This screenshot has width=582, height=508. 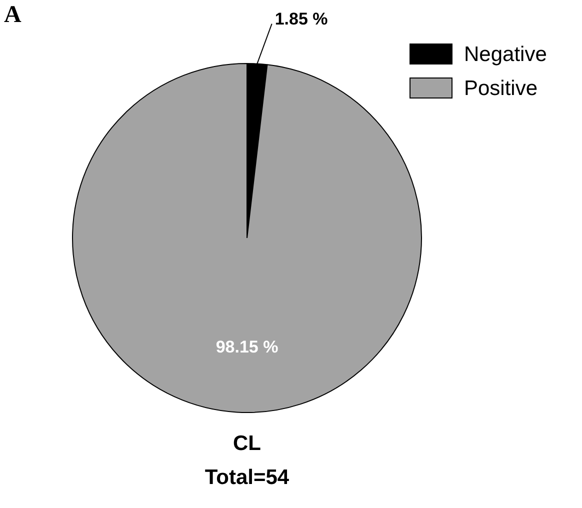 What do you see at coordinates (501, 88) in the screenshot?
I see `legend-label: Positive` at bounding box center [501, 88].